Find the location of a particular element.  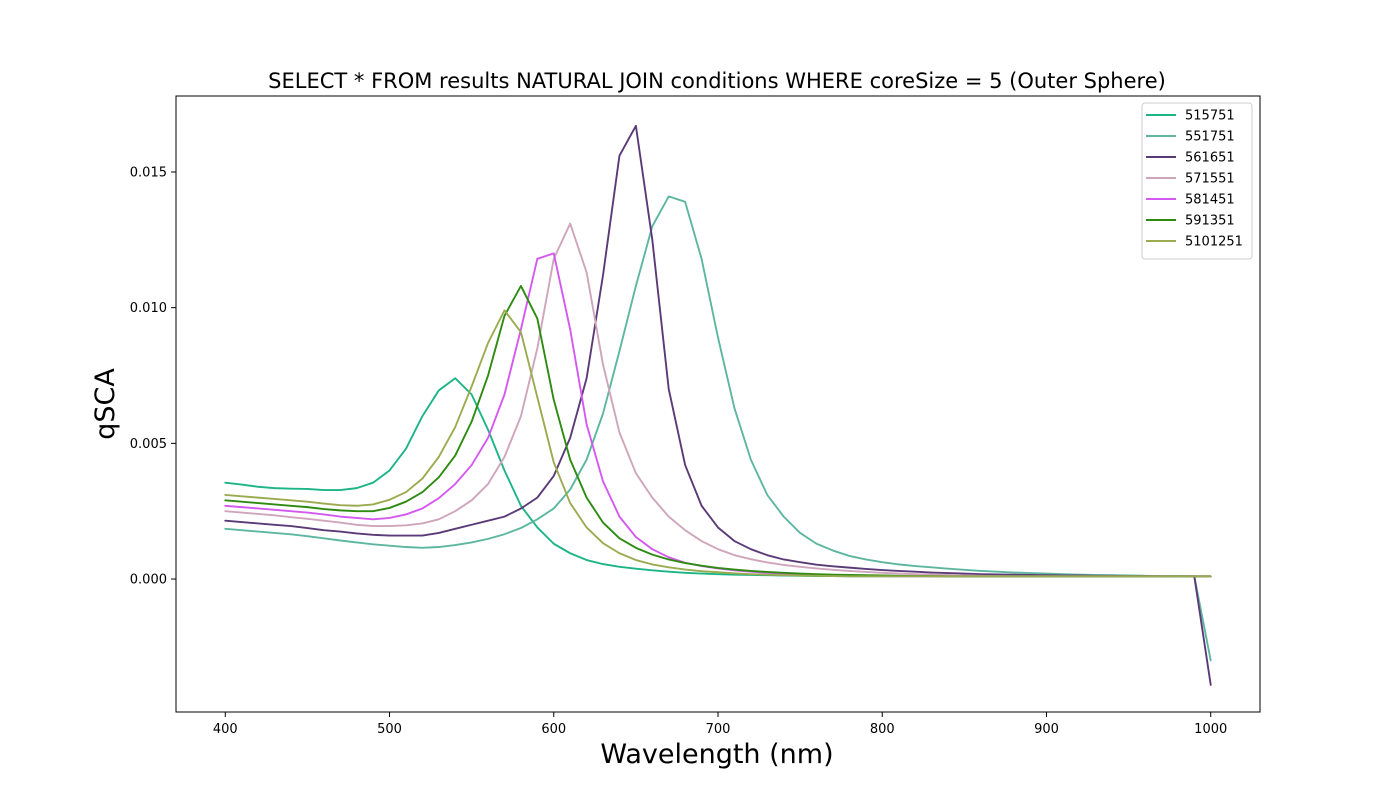

legend-label-561651: 561651 is located at coordinates (1210, 158).